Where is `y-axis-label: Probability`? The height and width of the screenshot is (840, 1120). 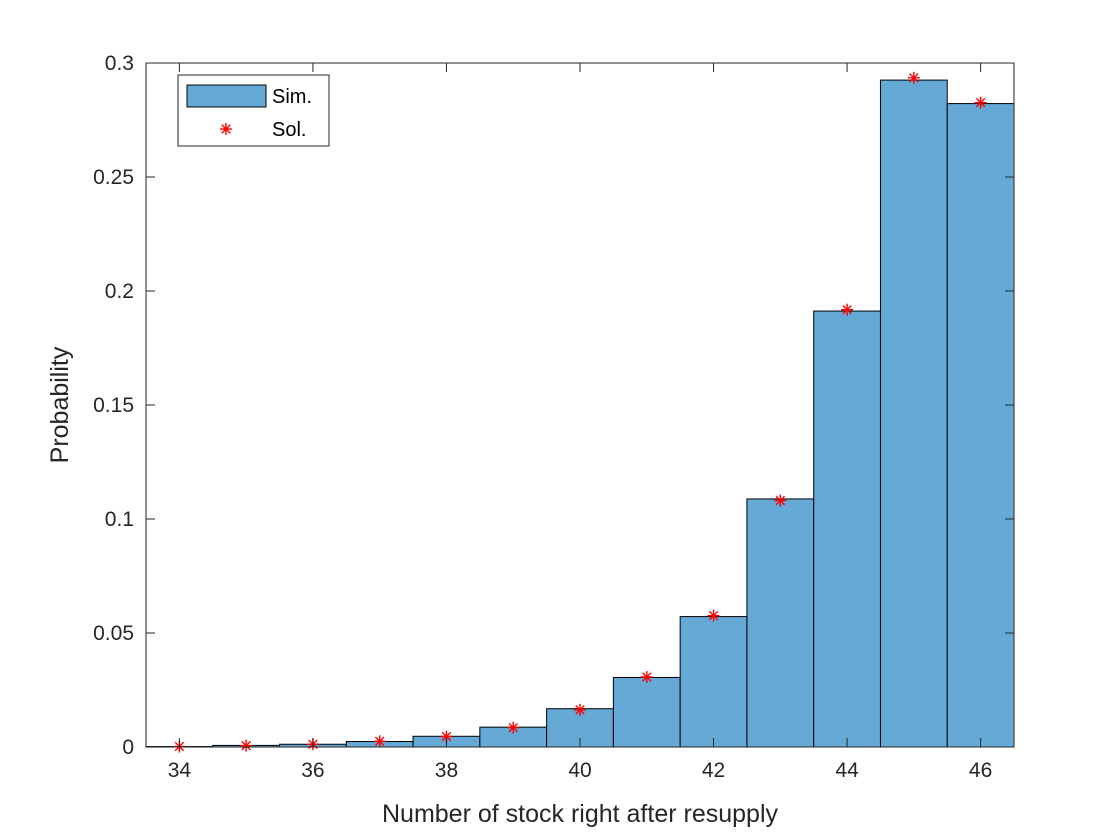 y-axis-label: Probability is located at coordinates (60, 404).